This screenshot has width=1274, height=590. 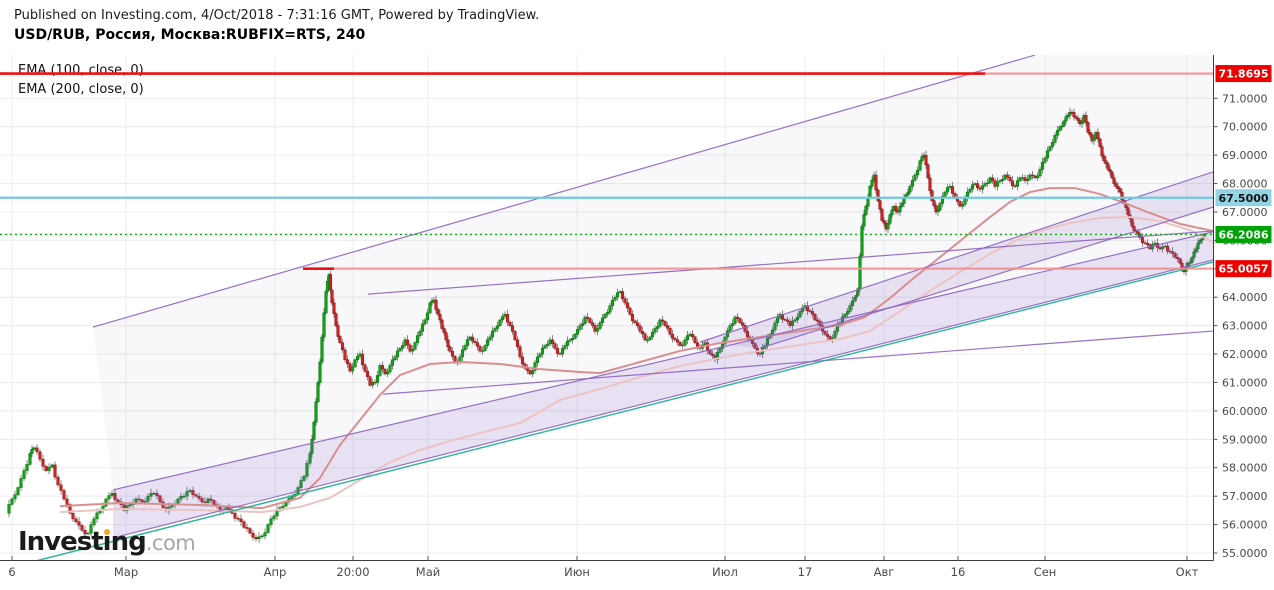 I want to click on current-price-badge, so click(x=1243, y=234).